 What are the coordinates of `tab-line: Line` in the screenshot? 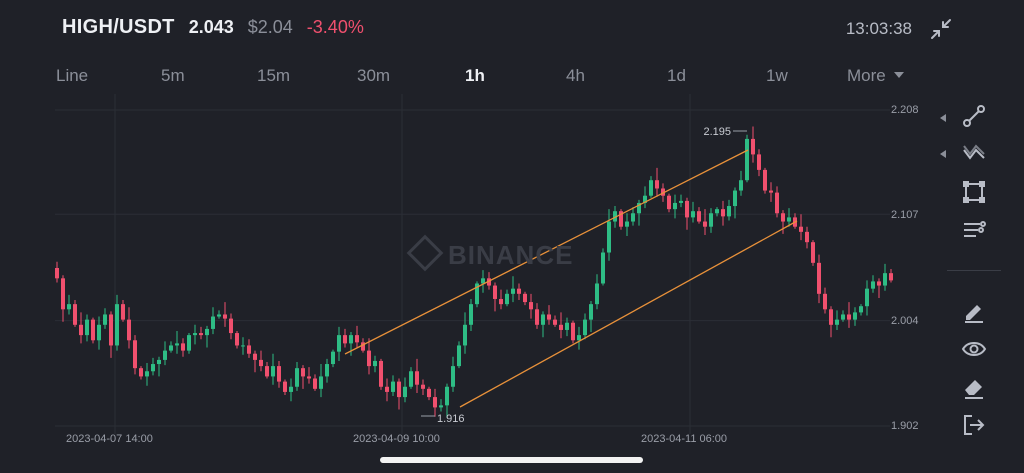 It's located at (72, 75).